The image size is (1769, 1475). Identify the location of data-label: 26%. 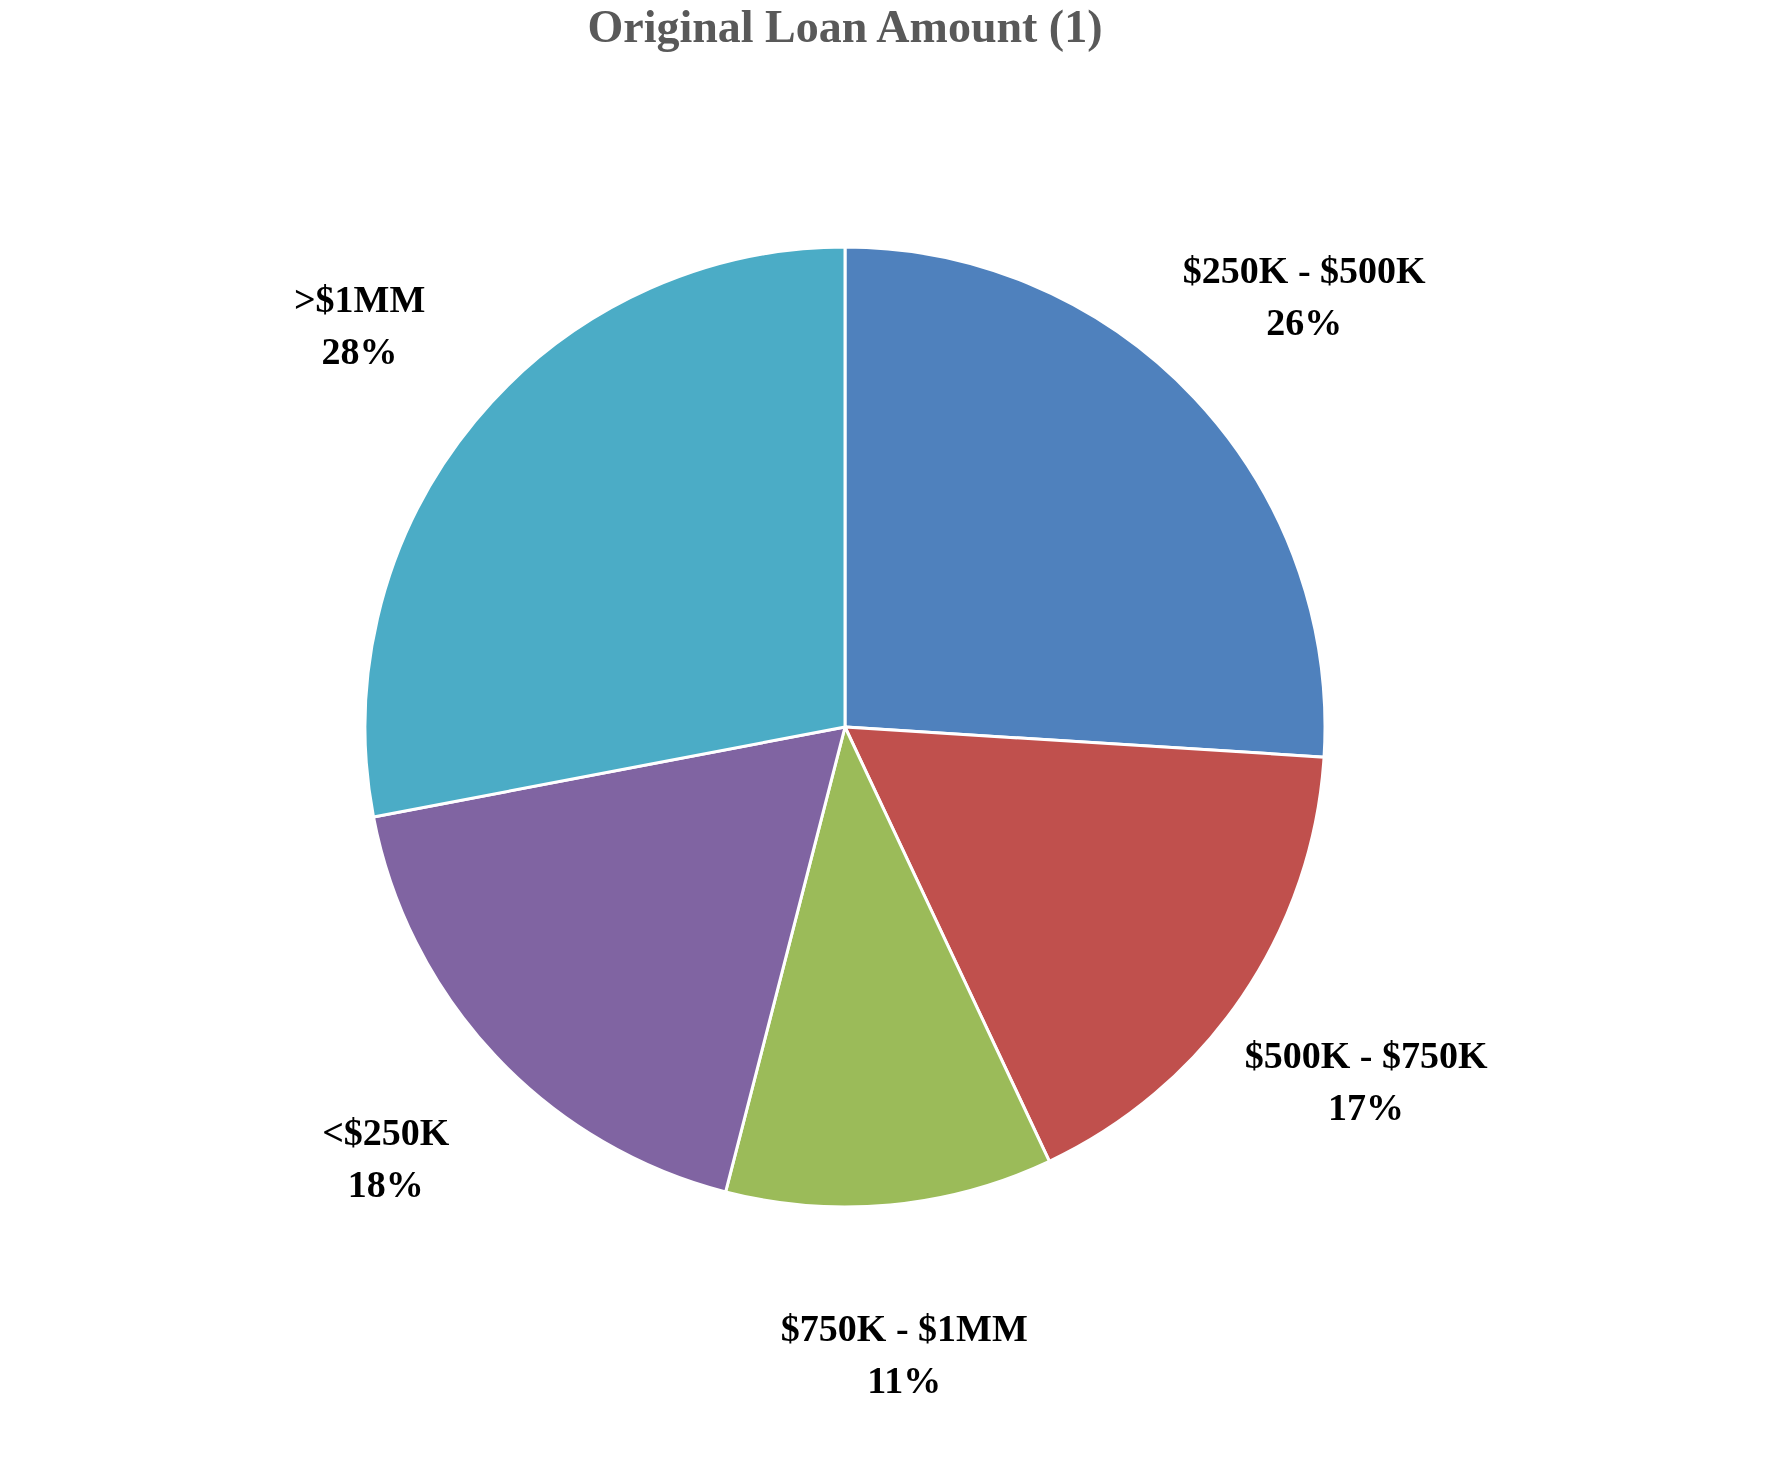
(1304, 321).